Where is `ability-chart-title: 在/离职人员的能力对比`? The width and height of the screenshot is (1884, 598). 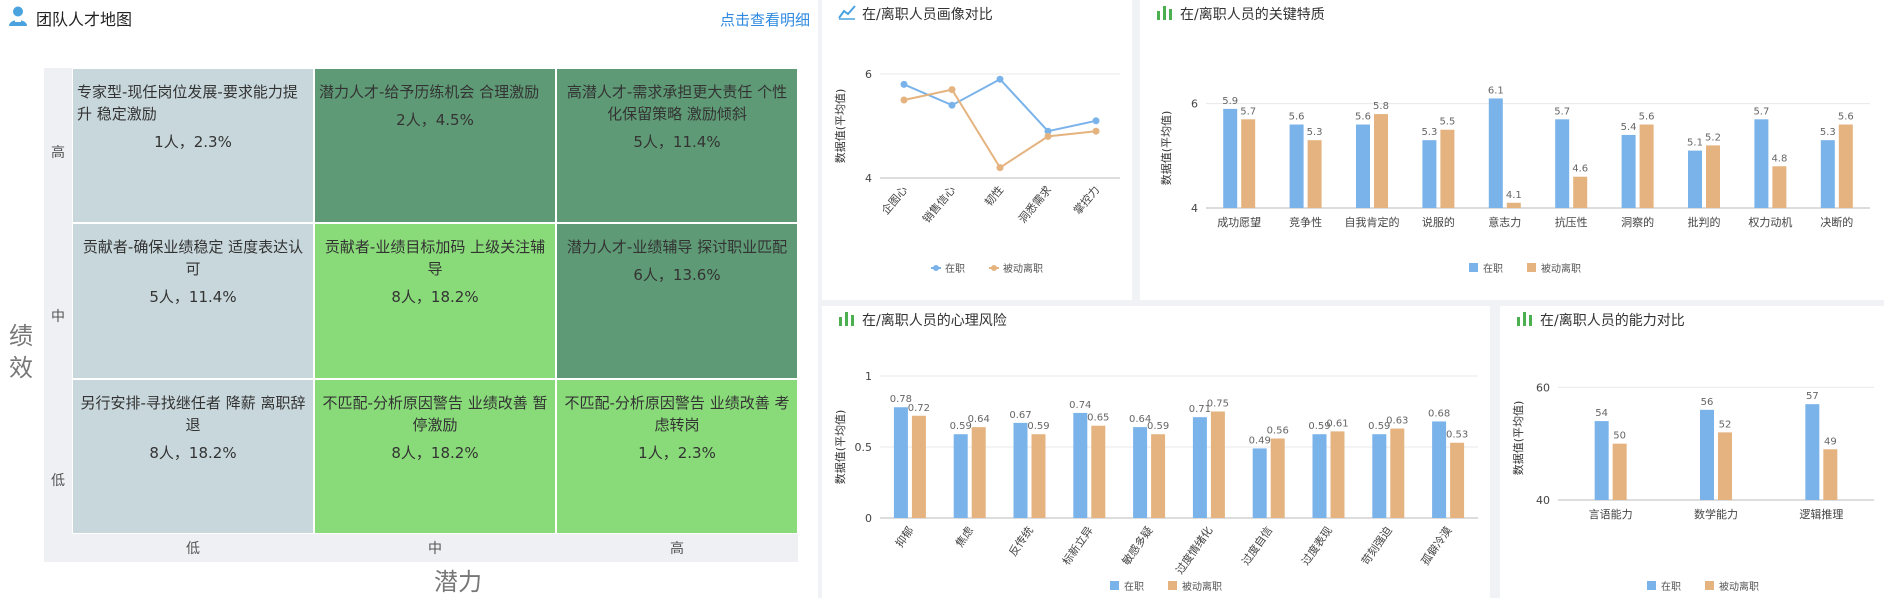
ability-chart-title: 在/离职人员的能力对比 is located at coordinates (1612, 321).